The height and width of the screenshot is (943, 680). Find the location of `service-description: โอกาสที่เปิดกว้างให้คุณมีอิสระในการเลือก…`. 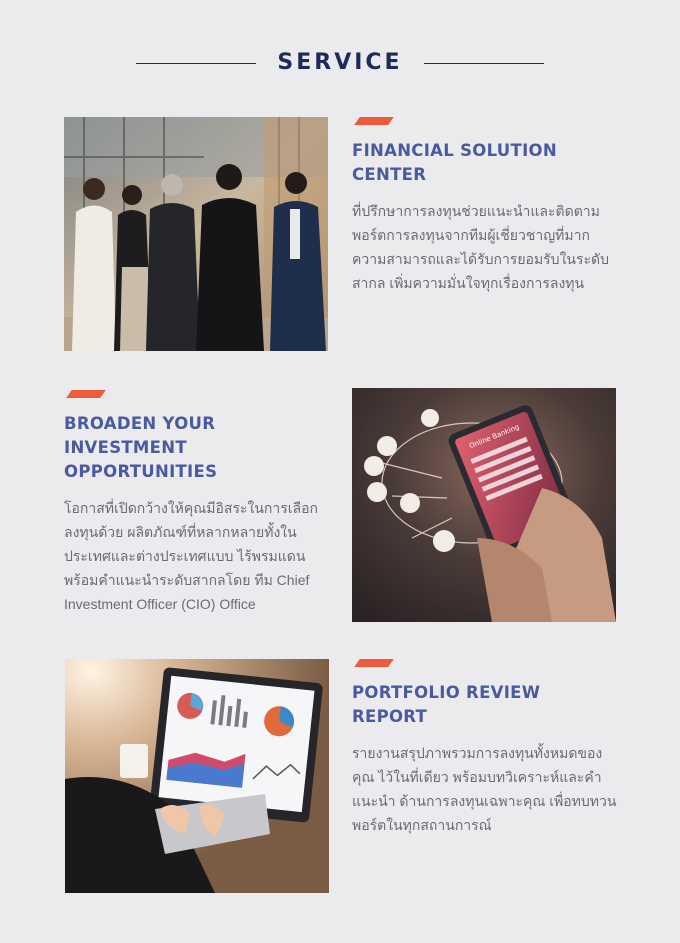

service-description: โอกาสที่เปิดกว้างให้คุณมีอิสระในการเลือก… is located at coordinates (191, 556).